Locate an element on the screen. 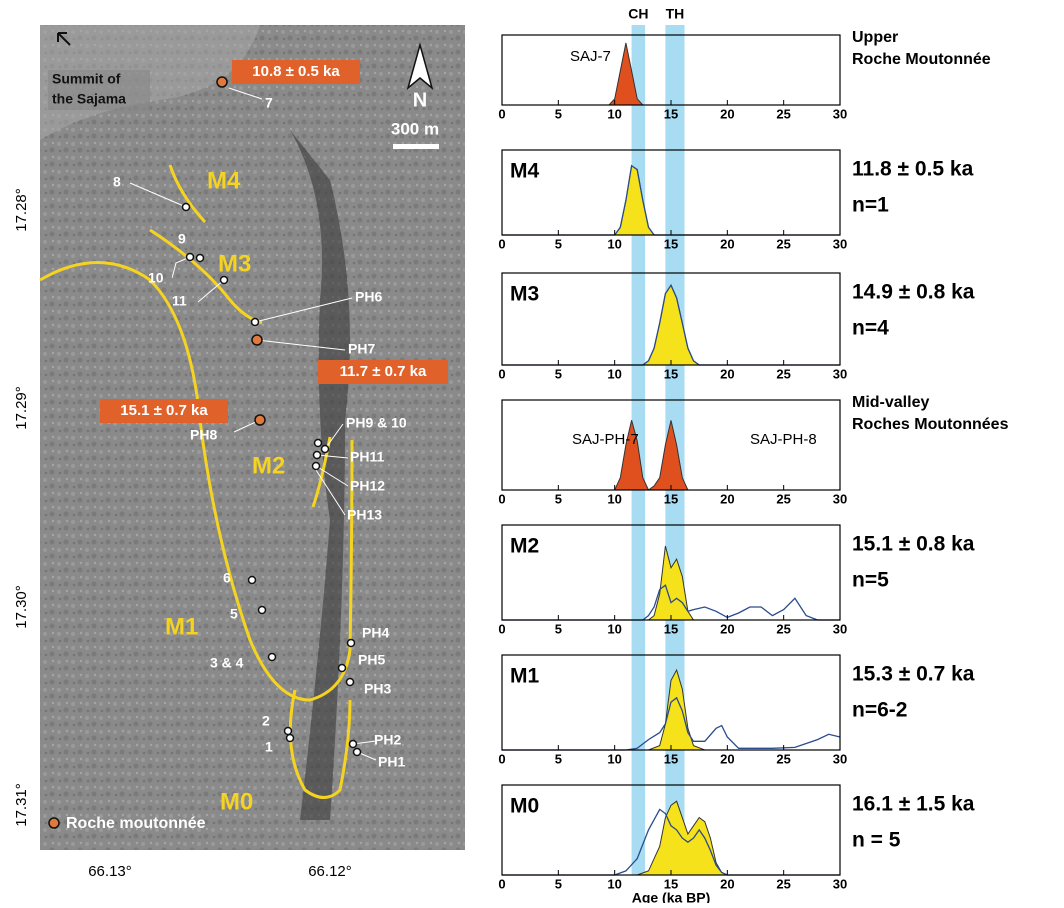 The image size is (1064, 908). side-label: Upper is located at coordinates (875, 37).